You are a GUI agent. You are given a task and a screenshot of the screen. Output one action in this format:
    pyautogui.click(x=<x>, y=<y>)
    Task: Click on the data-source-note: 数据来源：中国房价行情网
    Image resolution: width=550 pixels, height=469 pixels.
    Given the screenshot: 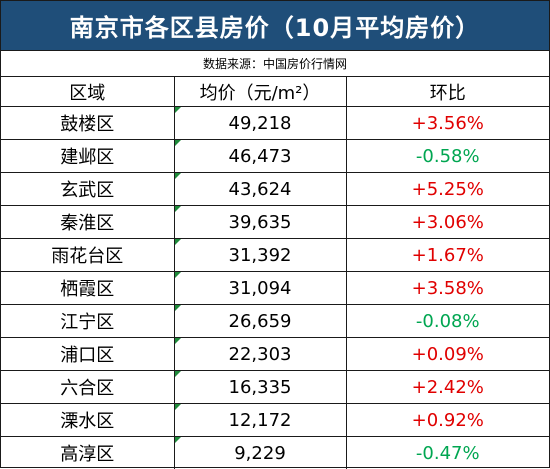 What is the action you would take?
    pyautogui.click(x=275, y=64)
    